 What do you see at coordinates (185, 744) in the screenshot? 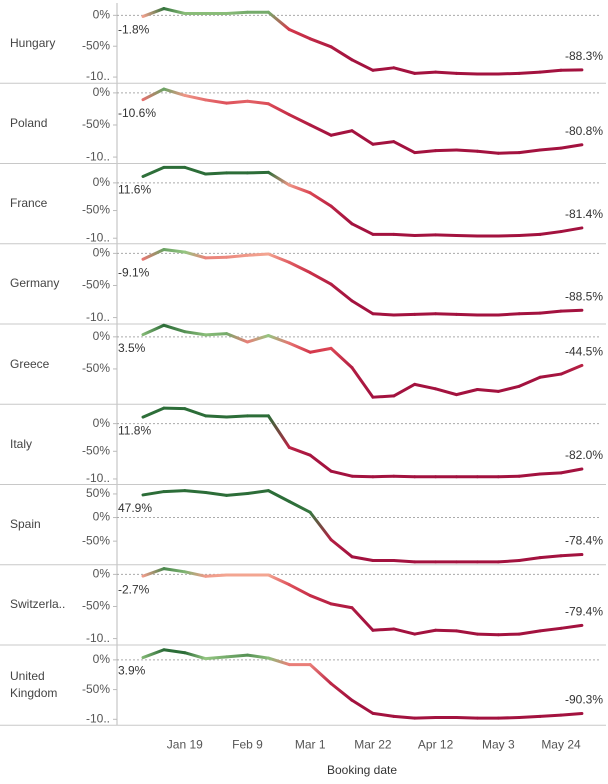
I see `x-tick-label: Jan 19` at bounding box center [185, 744].